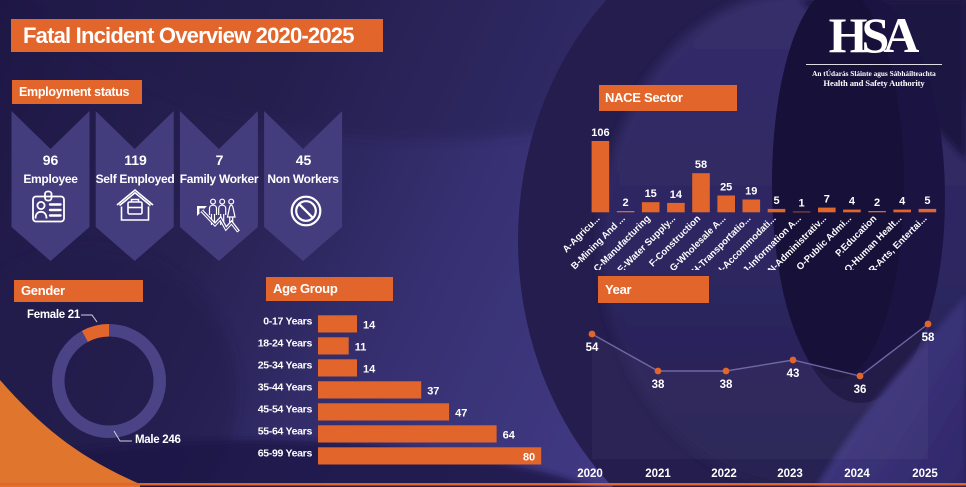 The height and width of the screenshot is (487, 966). What do you see at coordinates (925, 474) in the screenshot?
I see `svg-text: 2025` at bounding box center [925, 474].